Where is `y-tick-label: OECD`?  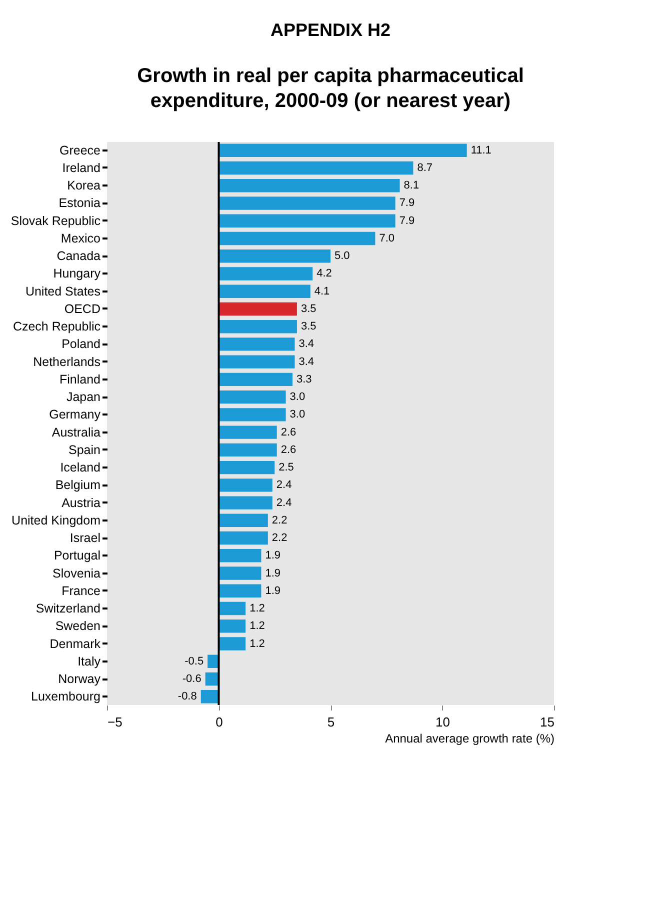 y-tick-label: OECD is located at coordinates (82, 309).